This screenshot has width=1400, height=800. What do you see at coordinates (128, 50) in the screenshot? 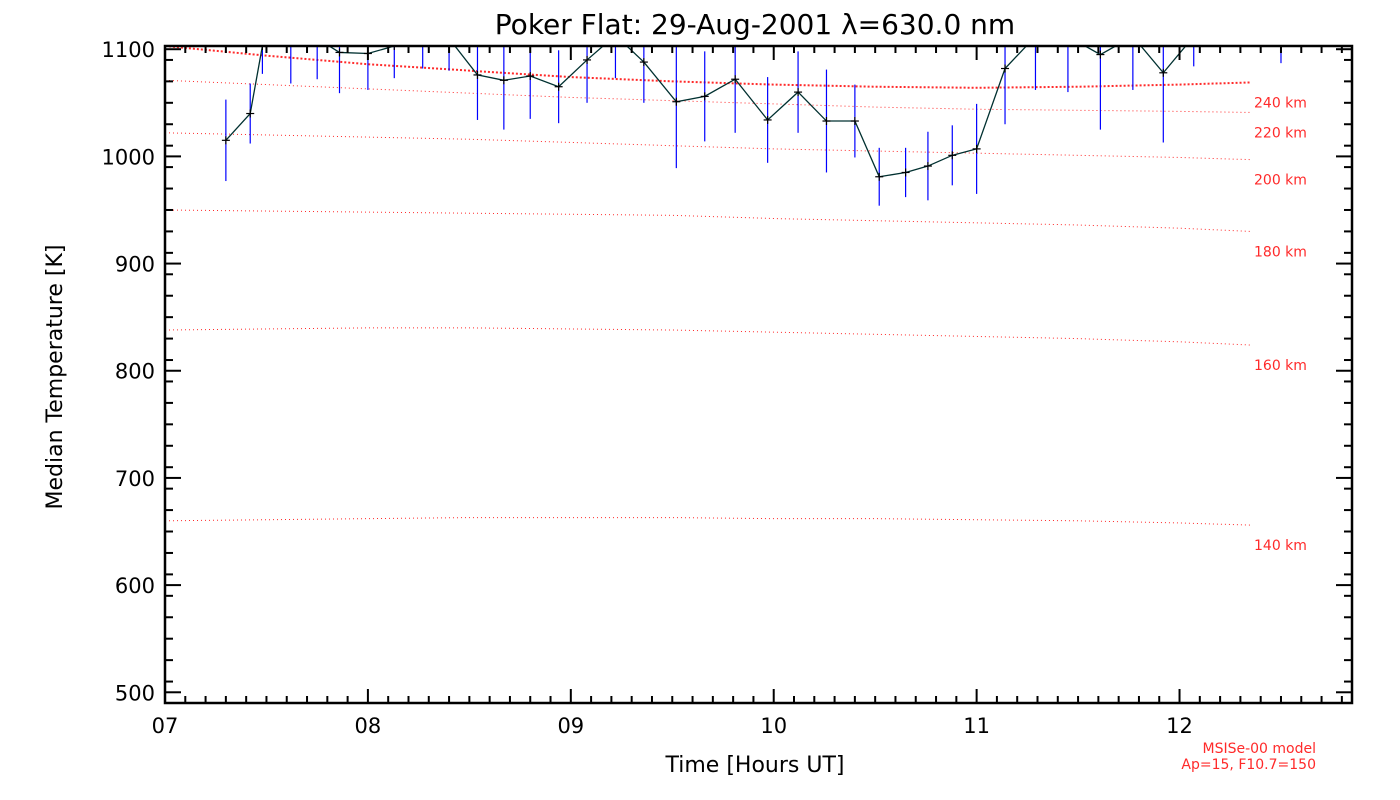
I see `y-tick-label: 1100` at bounding box center [128, 50].